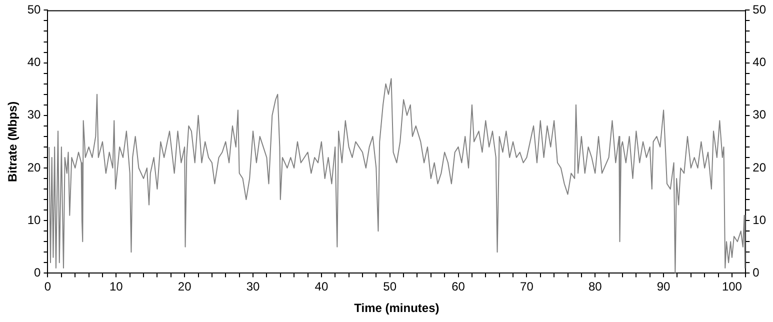 Image resolution: width=773 pixels, height=322 pixels. Describe the element at coordinates (34, 167) in the screenshot. I see `y-tick-label: 20` at that location.